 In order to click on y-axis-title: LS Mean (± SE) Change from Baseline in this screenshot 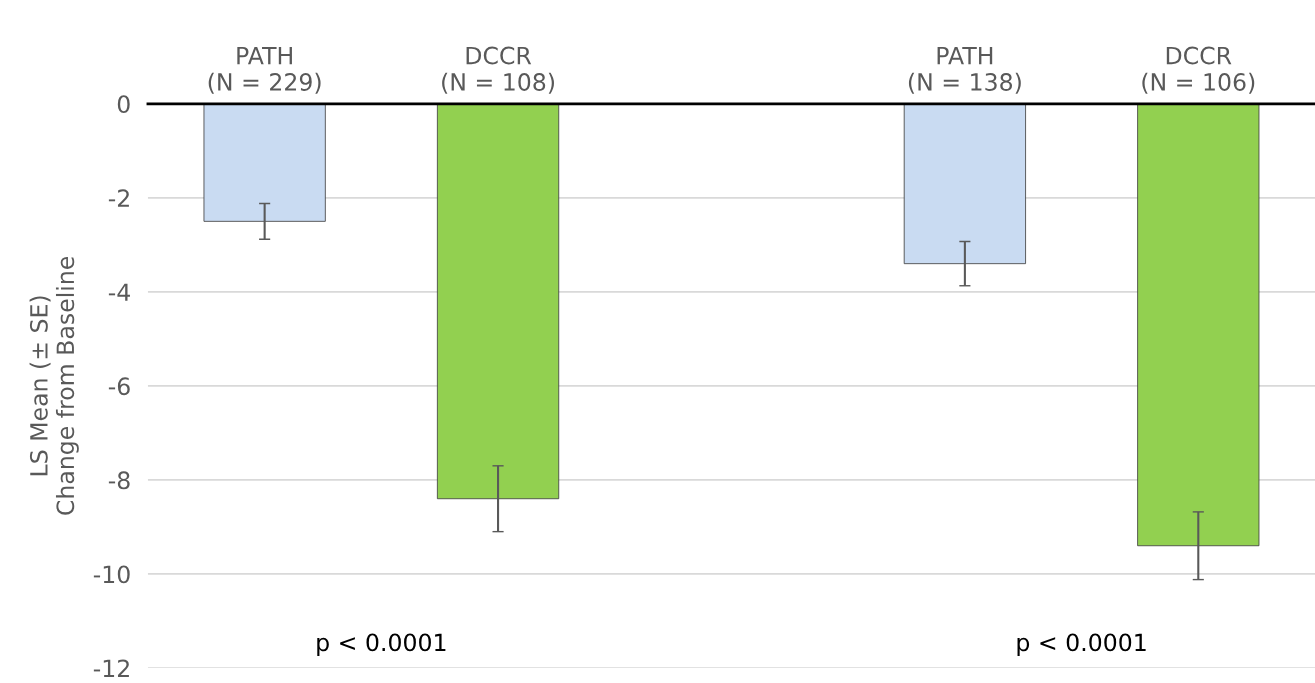, I will do `click(54, 385)`.